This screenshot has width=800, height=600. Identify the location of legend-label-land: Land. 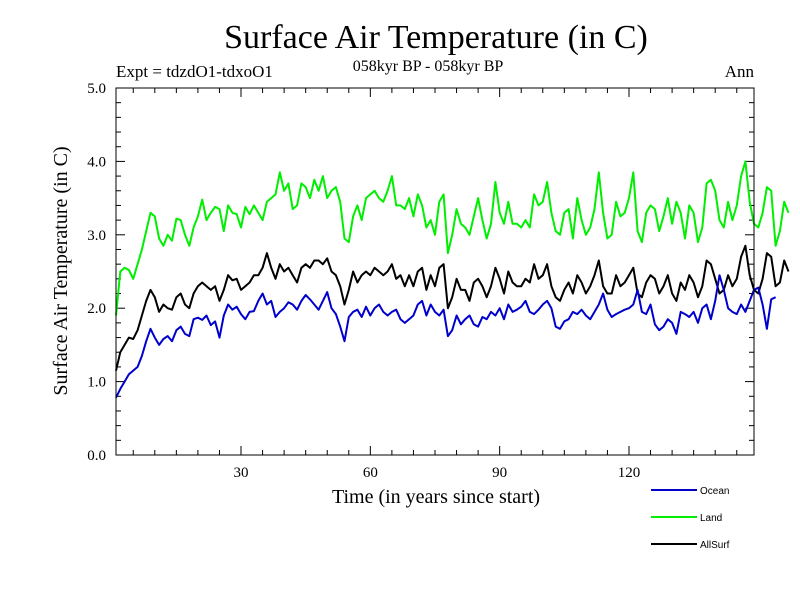
(711, 518).